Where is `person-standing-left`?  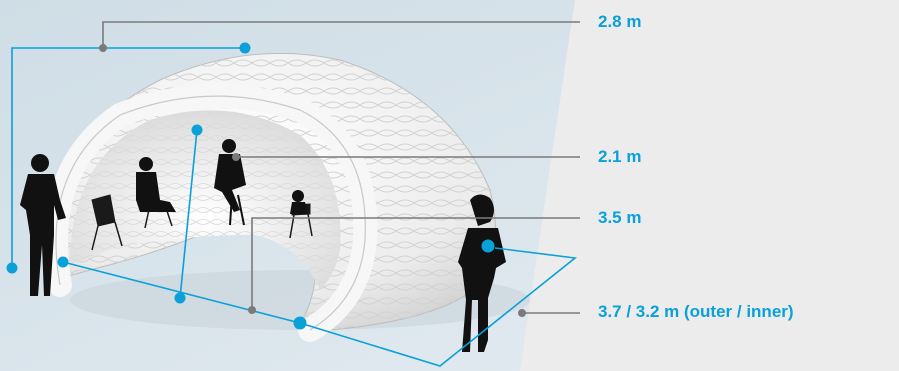
person-standing-left is located at coordinates (43, 225).